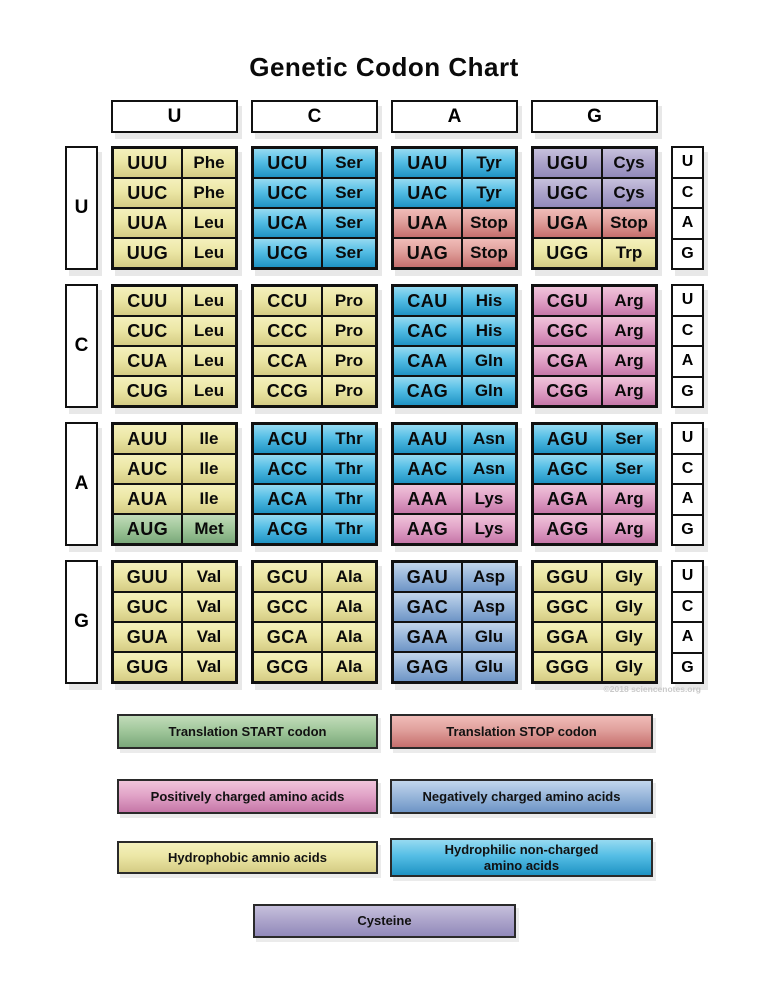 The image size is (768, 994). I want to click on codon-cell-UGU: UGU, so click(567, 163).